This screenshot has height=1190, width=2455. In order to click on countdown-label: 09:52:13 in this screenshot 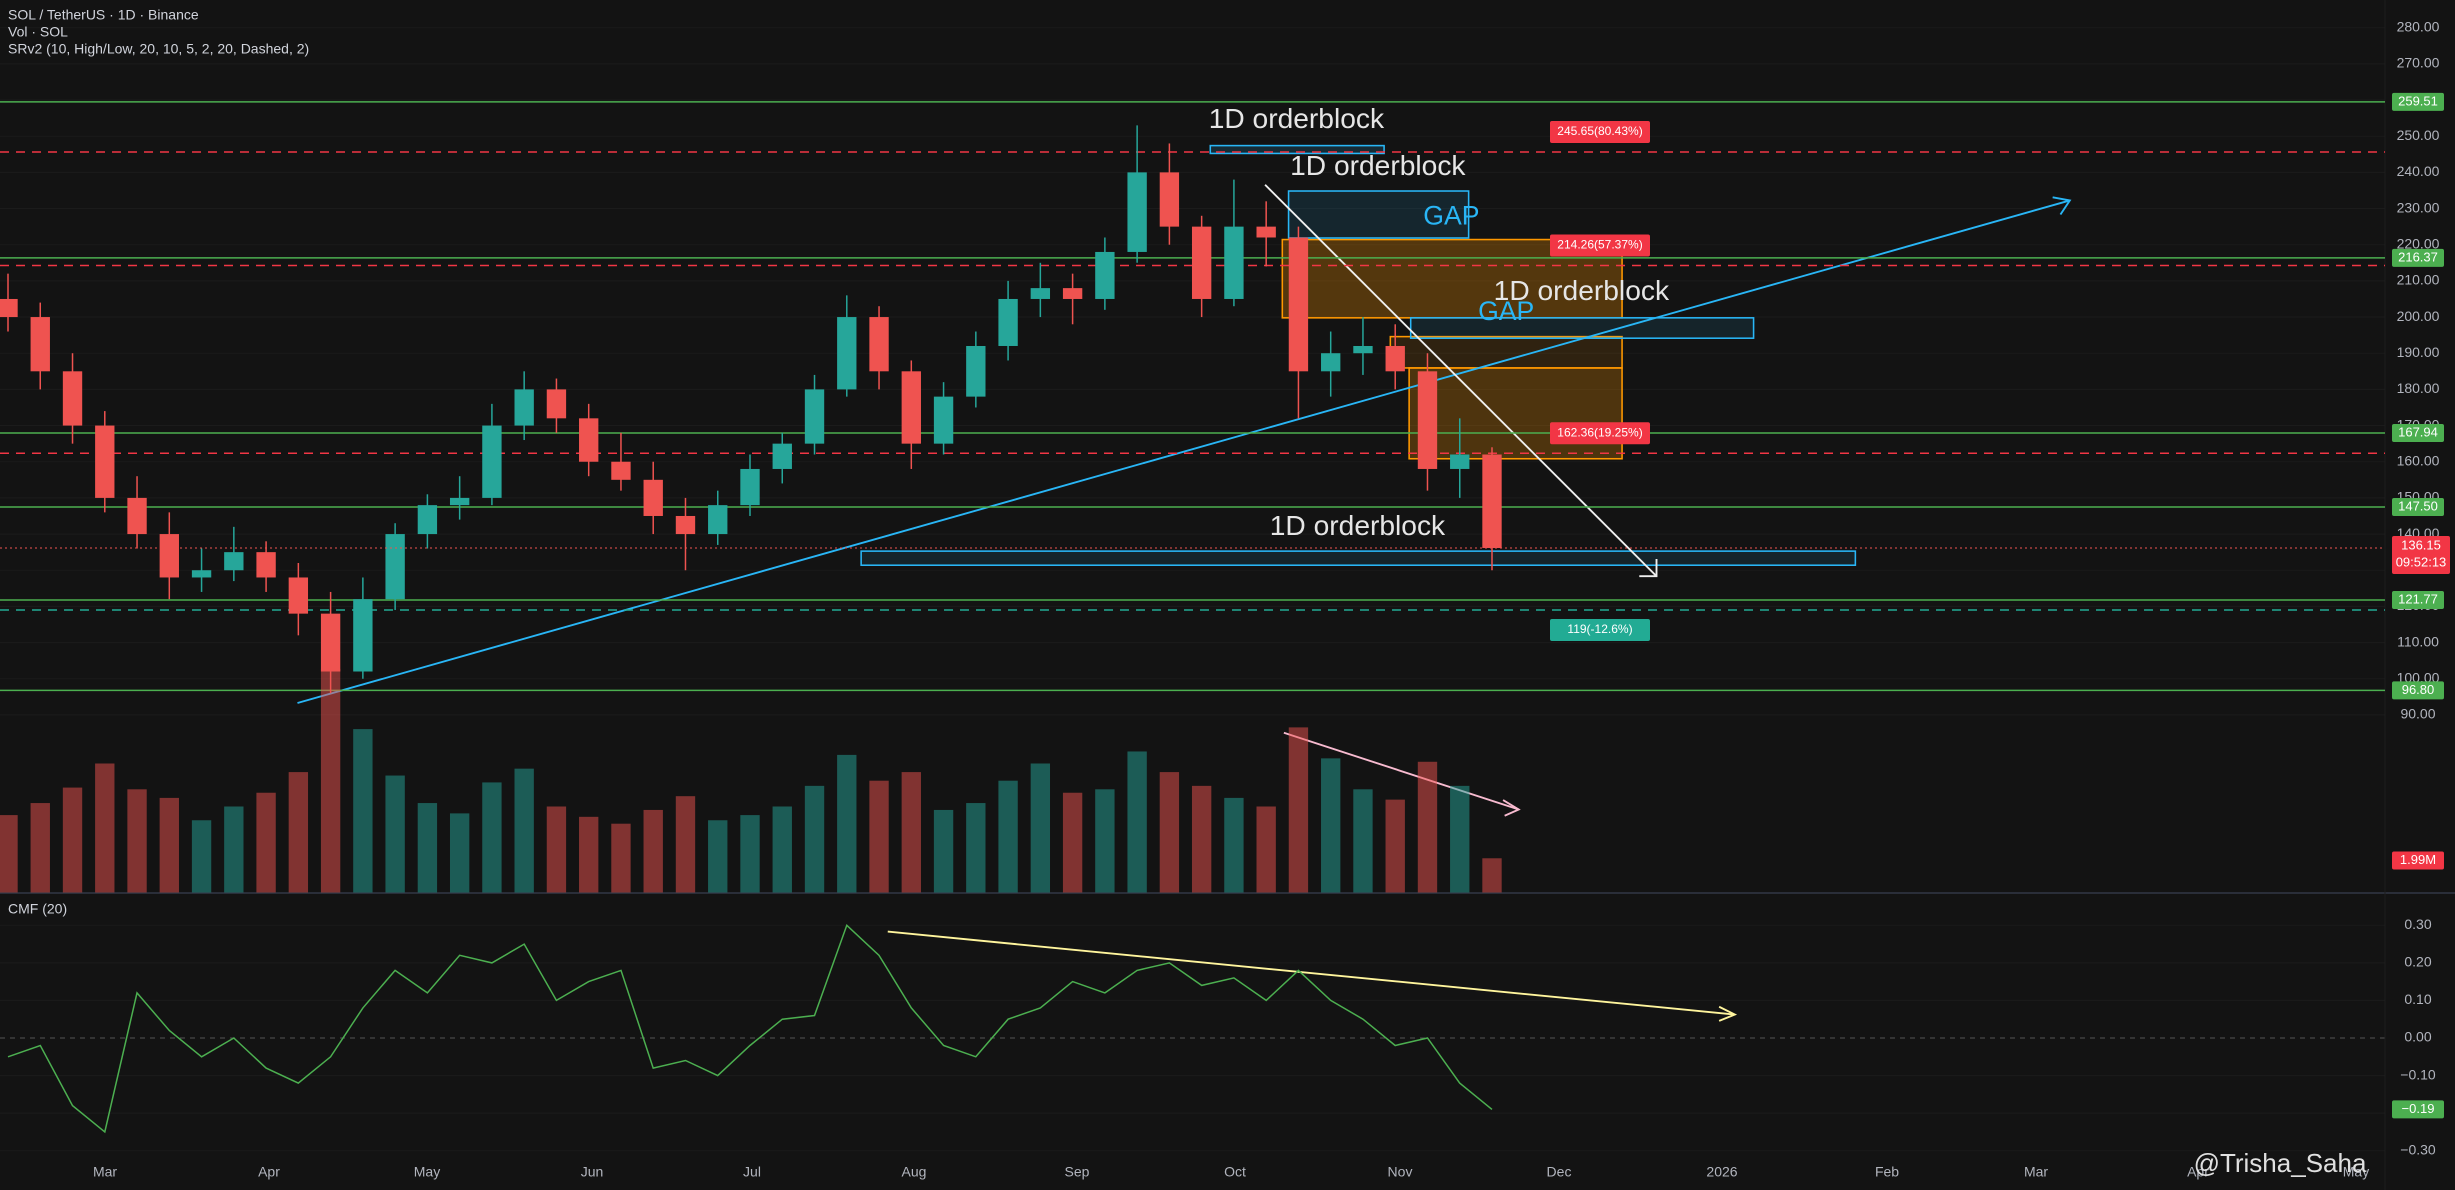, I will do `click(2421, 561)`.